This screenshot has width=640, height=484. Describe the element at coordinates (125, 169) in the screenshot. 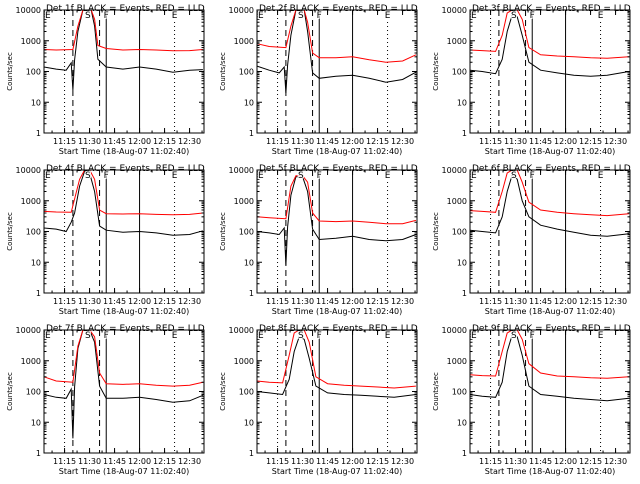

I see `subplot-title: Det 4f BLACK = Events, RED = LLD` at that location.